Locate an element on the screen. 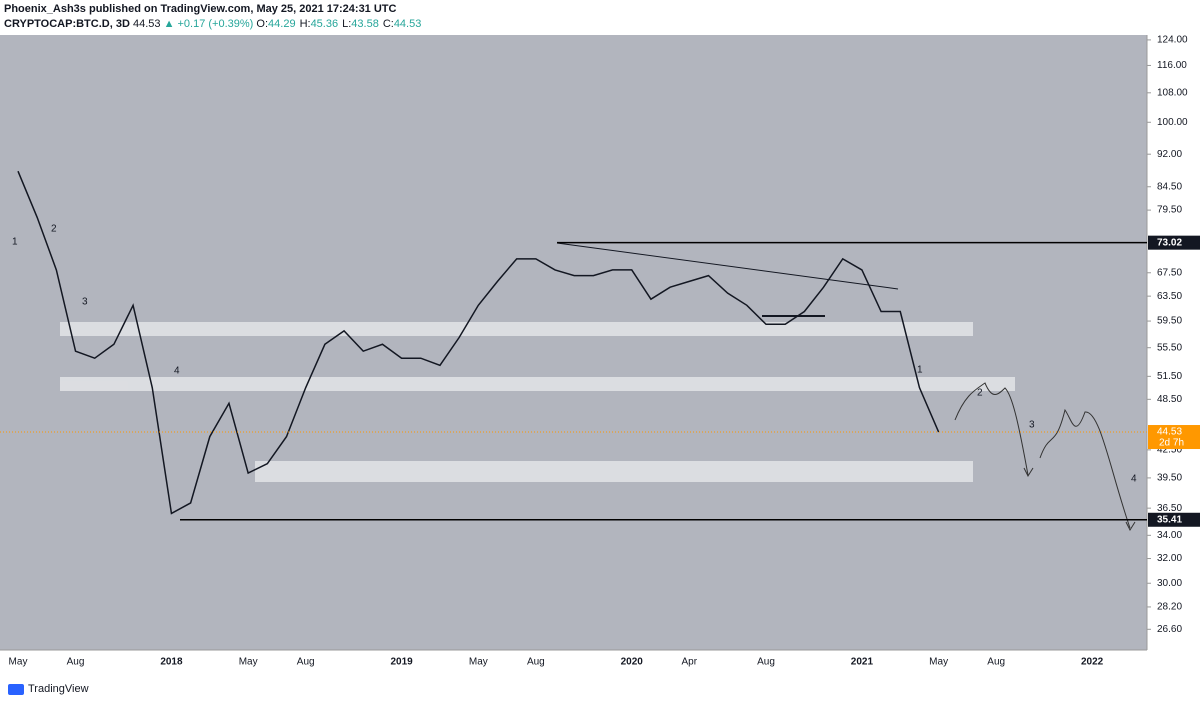  x-tick-label: 2019 is located at coordinates (401, 662).